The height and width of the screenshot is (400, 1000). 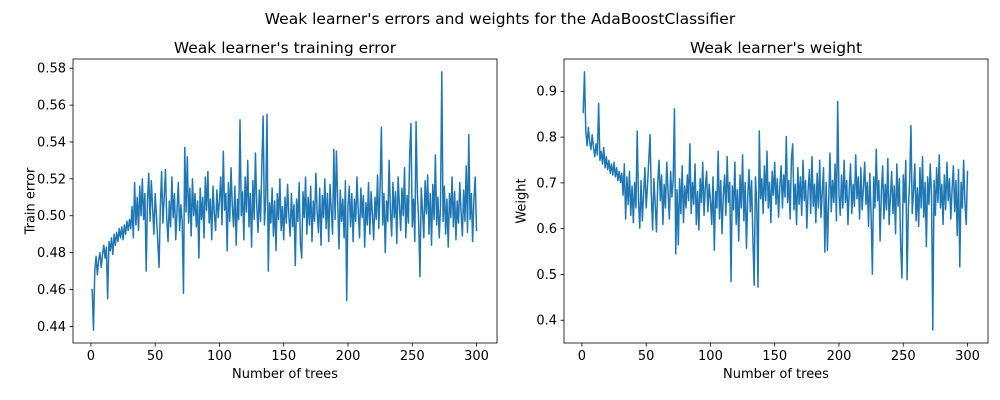 I want to click on y-tick-label: 0.48, so click(x=51, y=253).